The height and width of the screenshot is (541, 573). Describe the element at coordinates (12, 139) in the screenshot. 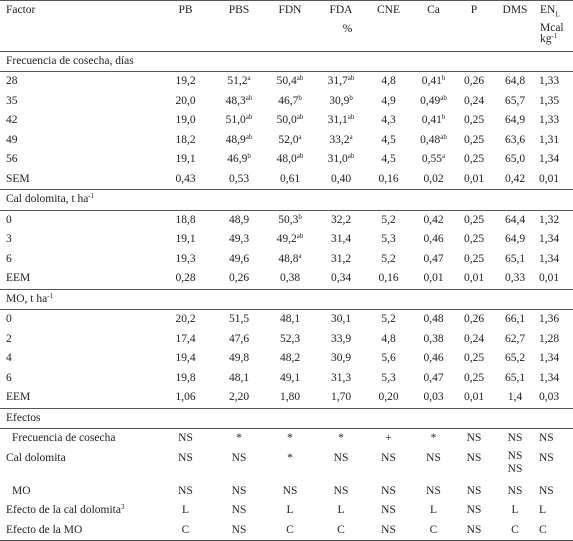

I see `row-label: 49` at that location.